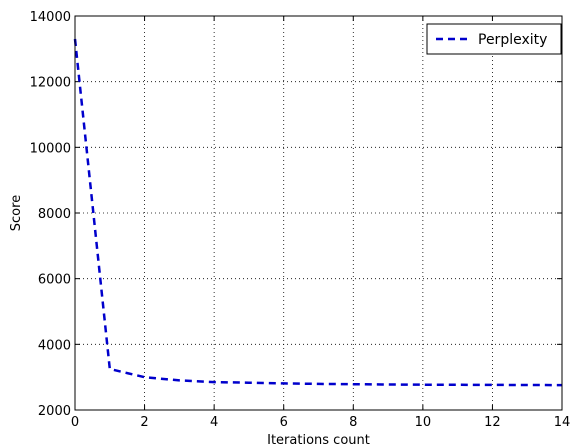 This screenshot has height=446, width=575. I want to click on x-tick-label: 4, so click(214, 422).